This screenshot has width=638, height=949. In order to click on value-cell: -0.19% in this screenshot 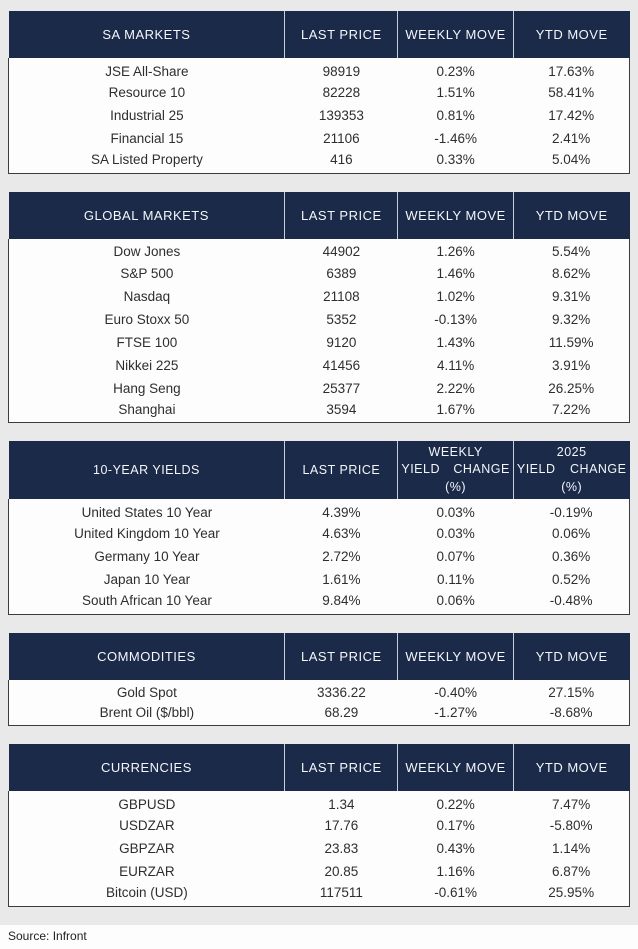, I will do `click(571, 512)`.